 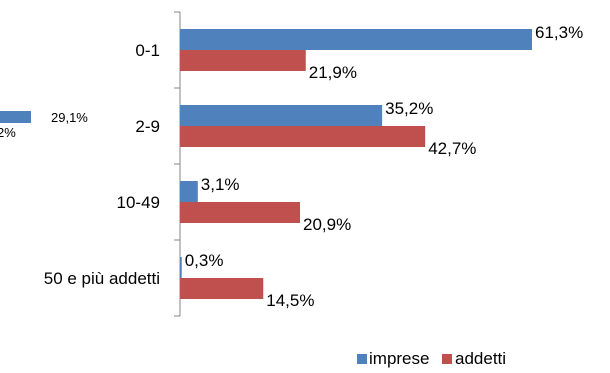 I want to click on legend-swatch-addetti, so click(x=447, y=359).